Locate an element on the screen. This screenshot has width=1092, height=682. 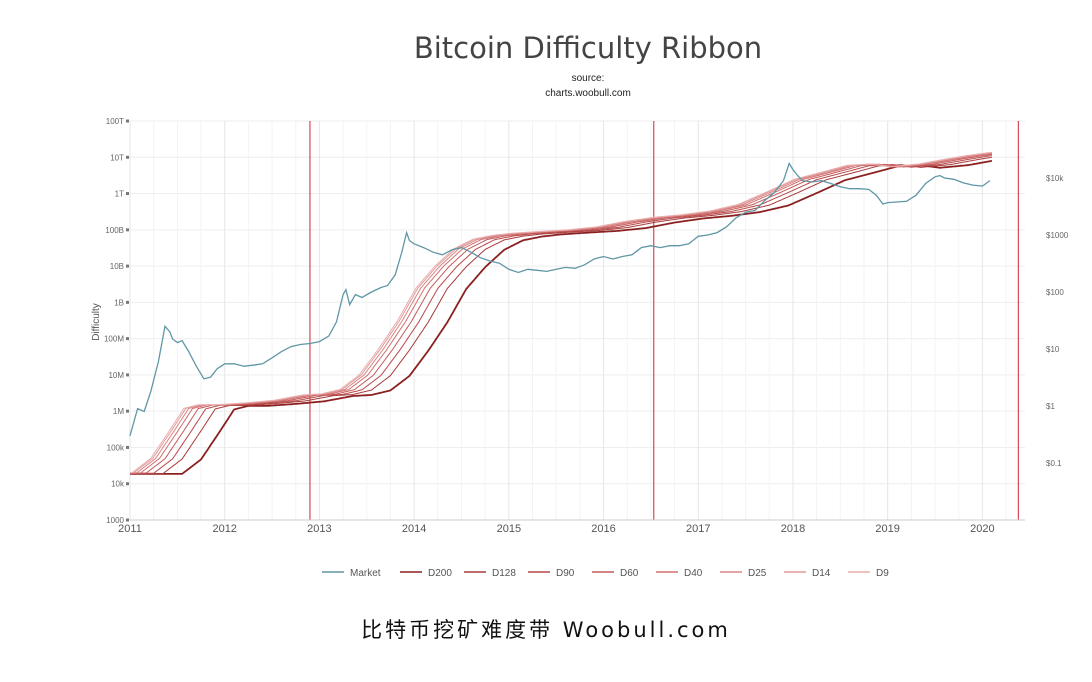
y-tick-label: 10T is located at coordinates (117, 157).